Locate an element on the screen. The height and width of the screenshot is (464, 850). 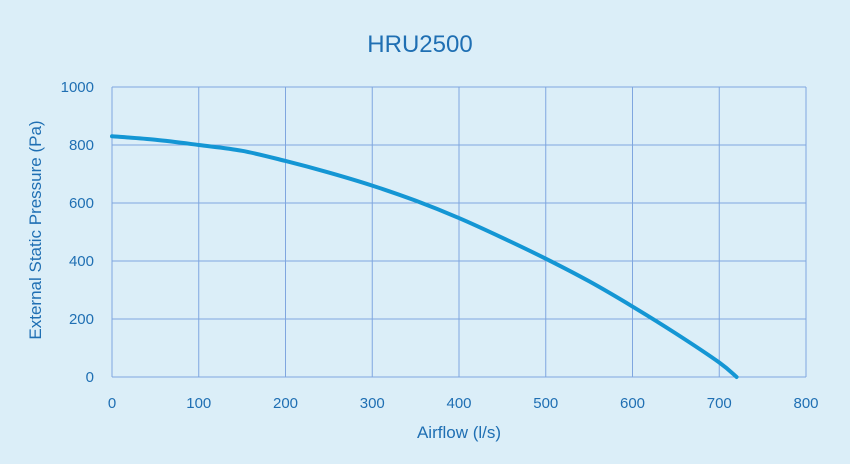
chart-title: HRU2500 is located at coordinates (419, 44).